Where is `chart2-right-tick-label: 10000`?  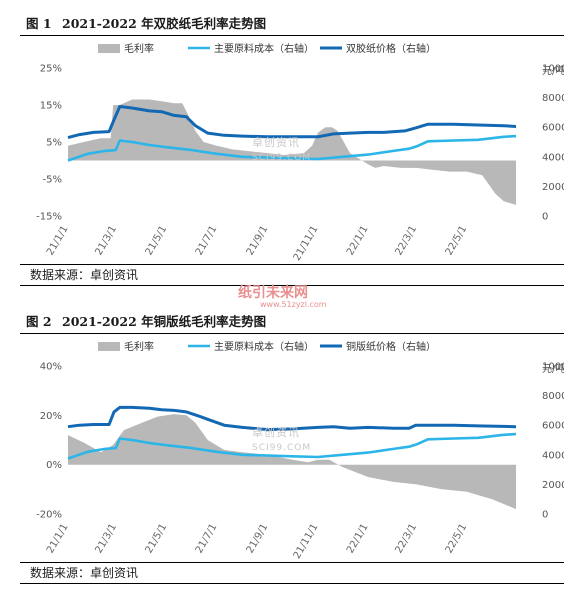
chart2-right-tick-label: 10000 is located at coordinates (553, 367).